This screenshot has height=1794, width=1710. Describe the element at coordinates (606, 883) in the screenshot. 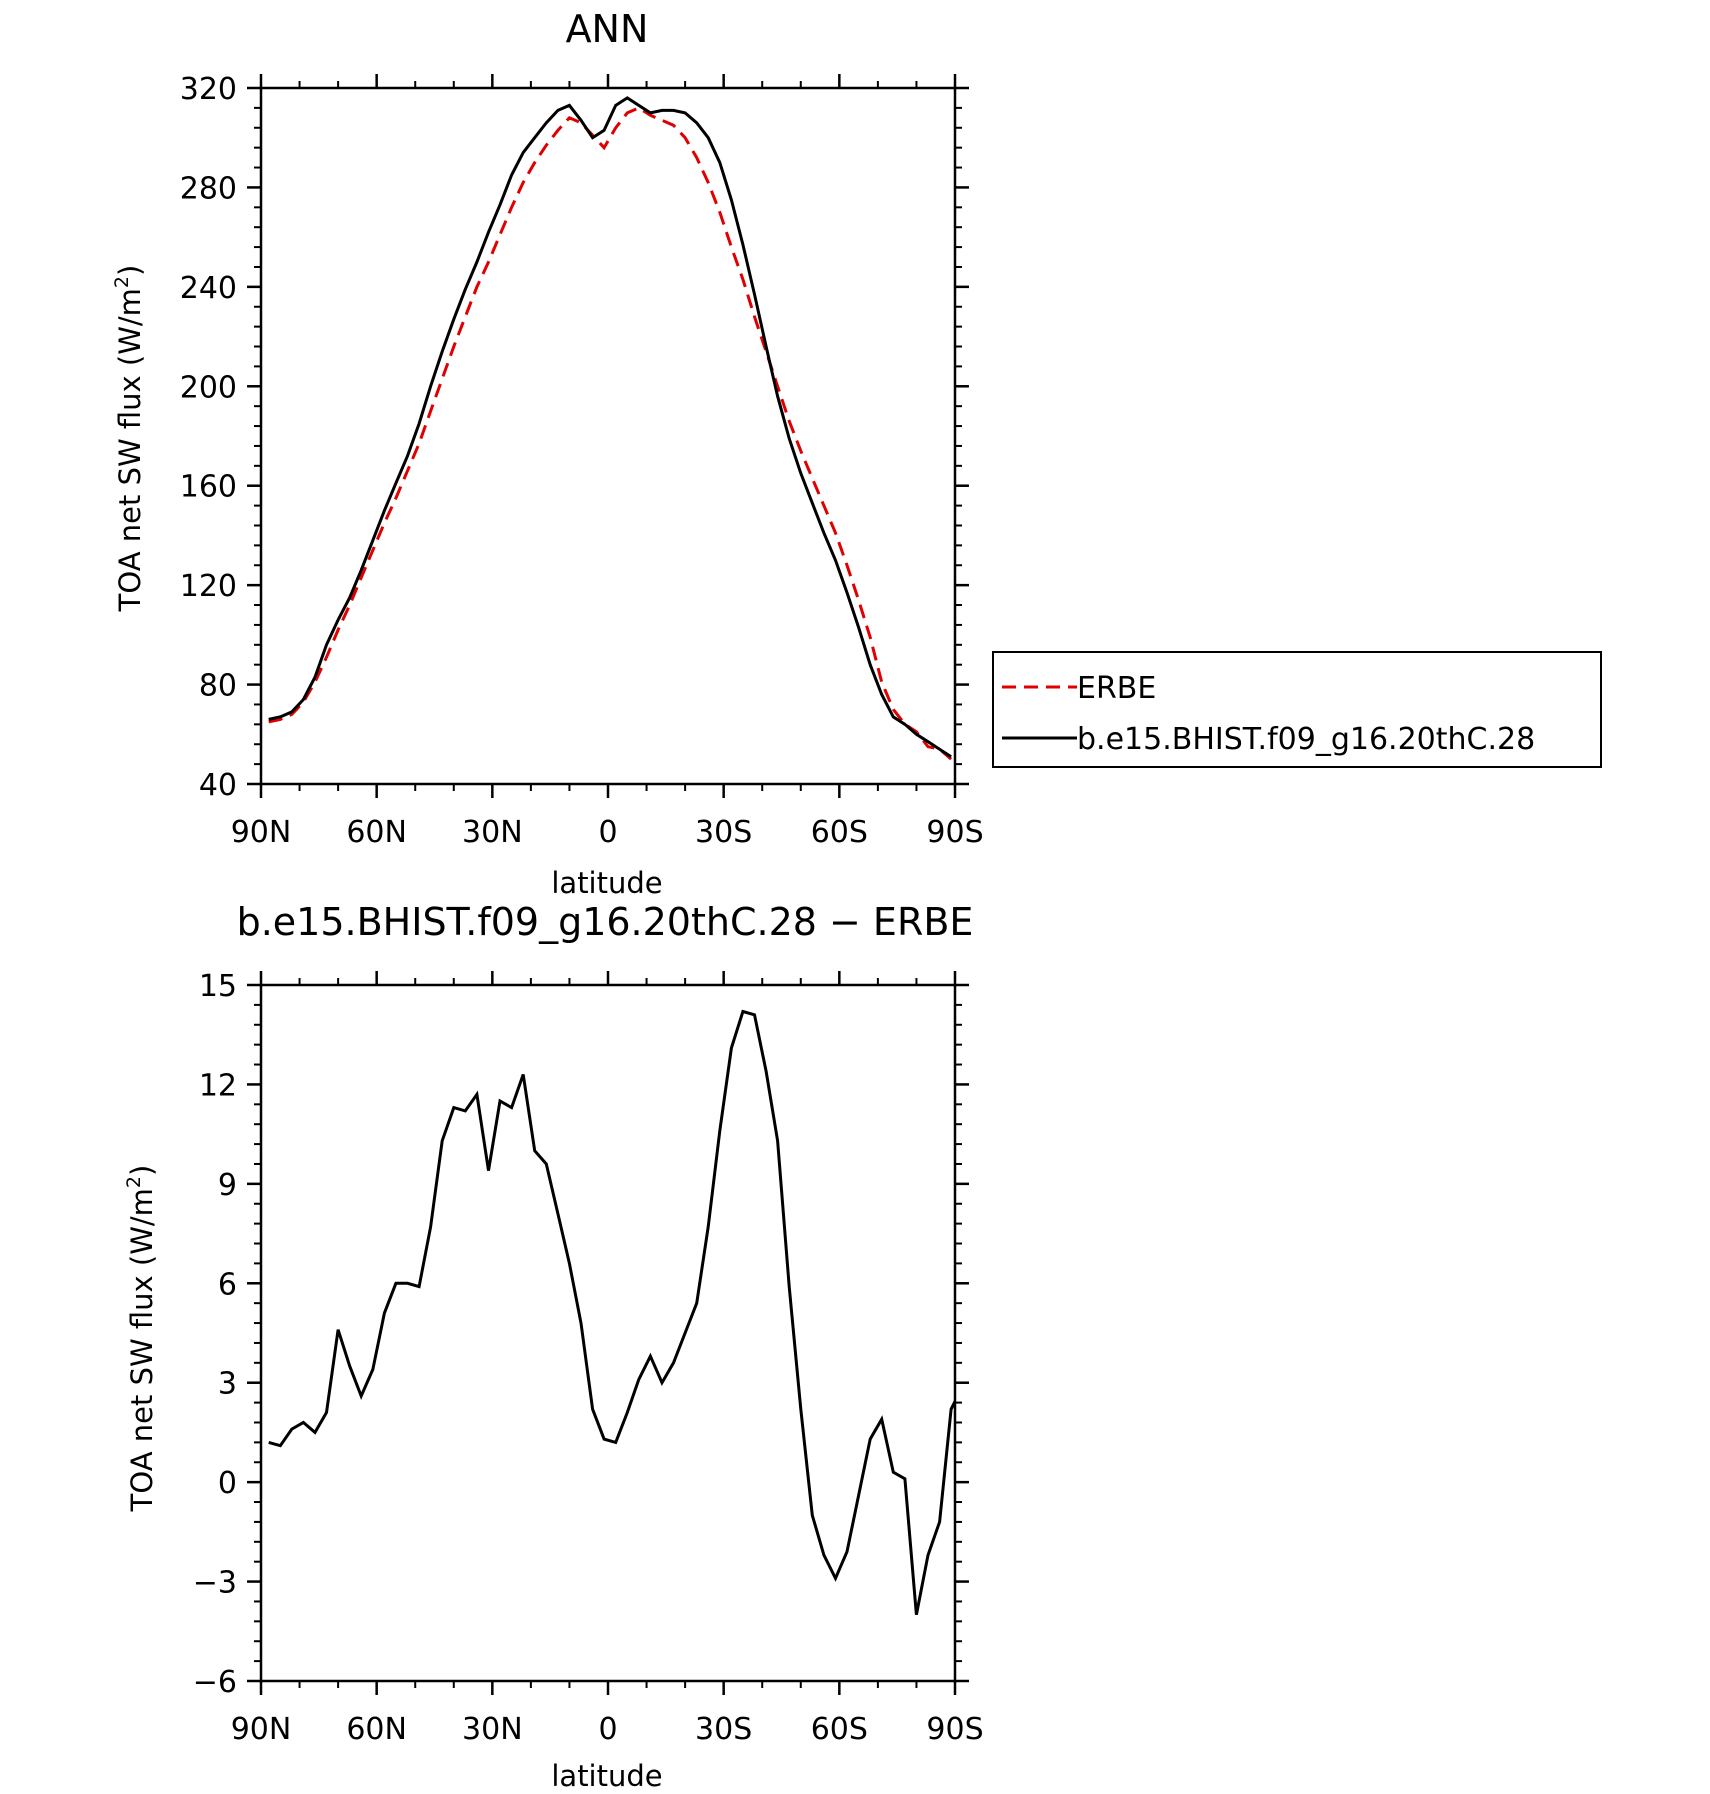

I see `top-chart-x-axis-title: latitude` at that location.